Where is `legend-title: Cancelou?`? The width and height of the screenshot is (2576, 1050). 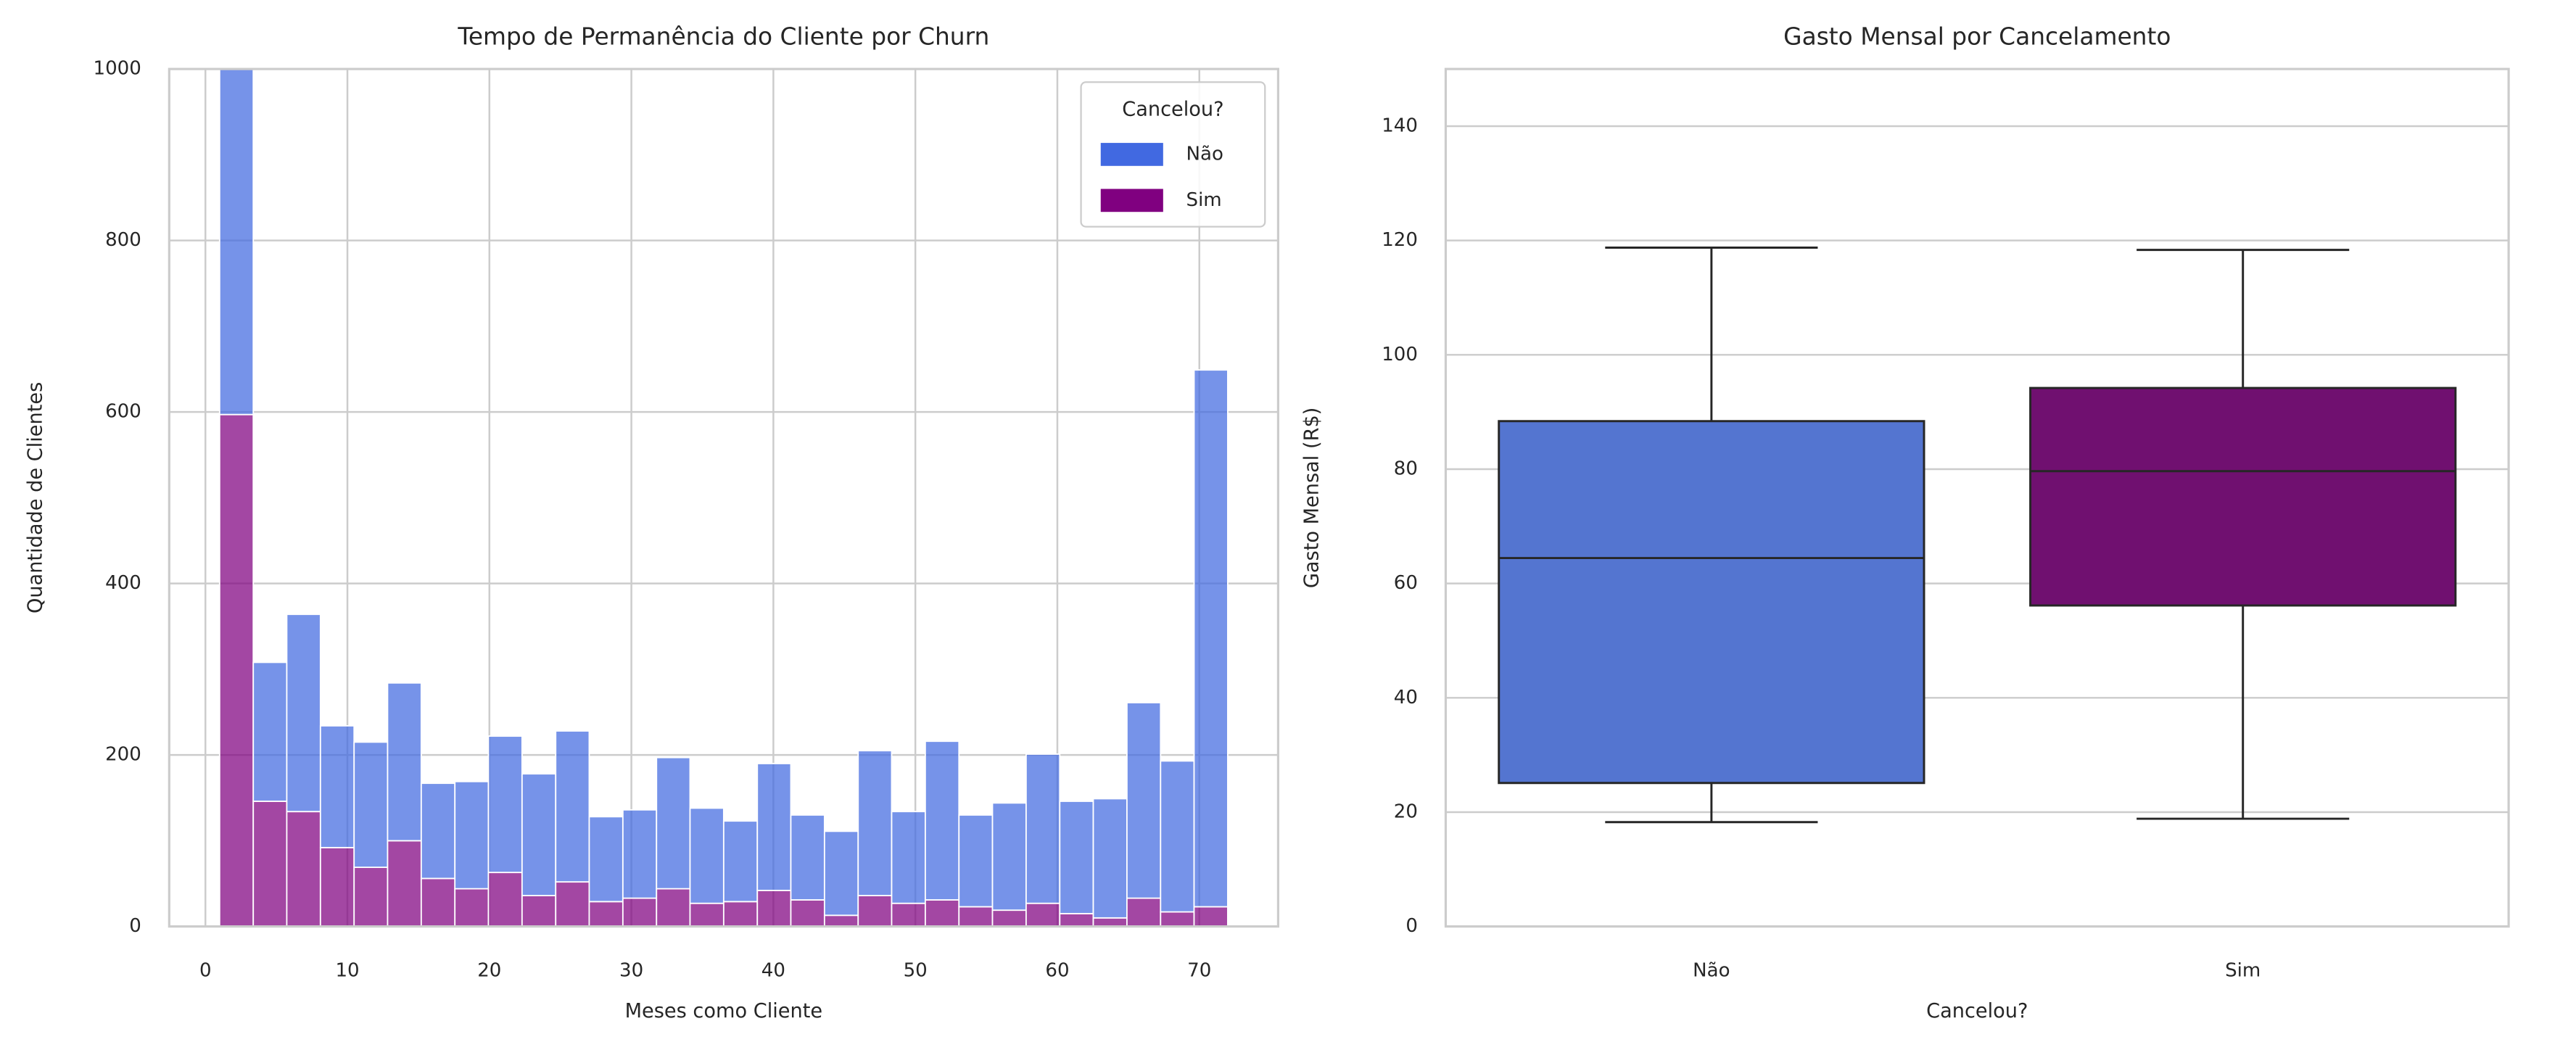 legend-title: Cancelou? is located at coordinates (1172, 109).